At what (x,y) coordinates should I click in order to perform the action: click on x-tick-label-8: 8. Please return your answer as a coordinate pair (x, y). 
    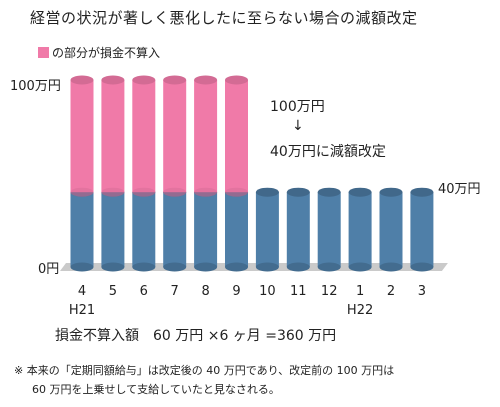
    Looking at the image, I should click on (205, 291).